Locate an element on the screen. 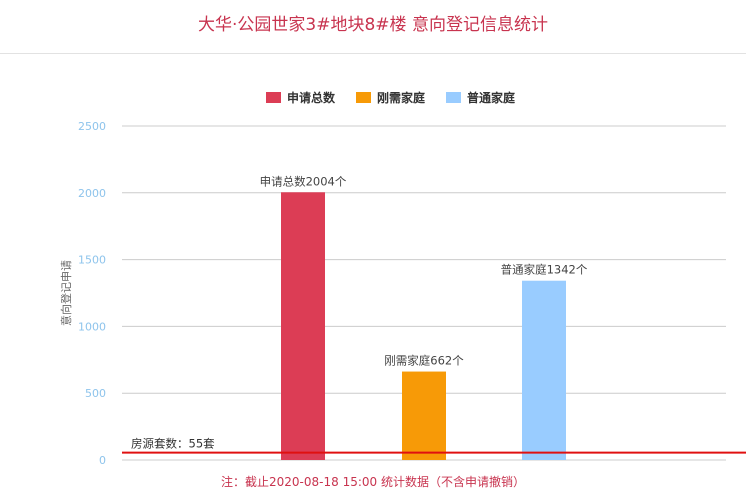 The image size is (746, 499). legend-label-申请总数: 申请总数 is located at coordinates (311, 97).